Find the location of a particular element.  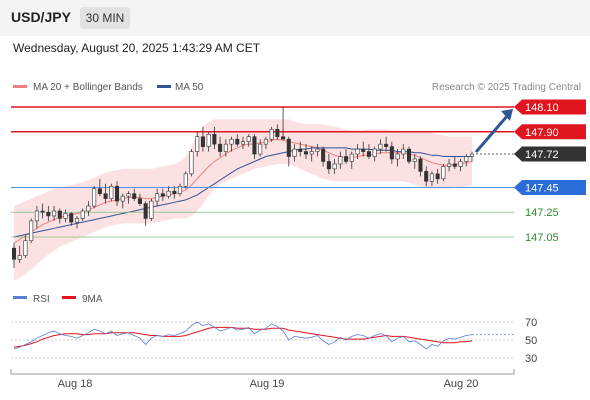

legend-9ma-label: 9MA is located at coordinates (92, 299).